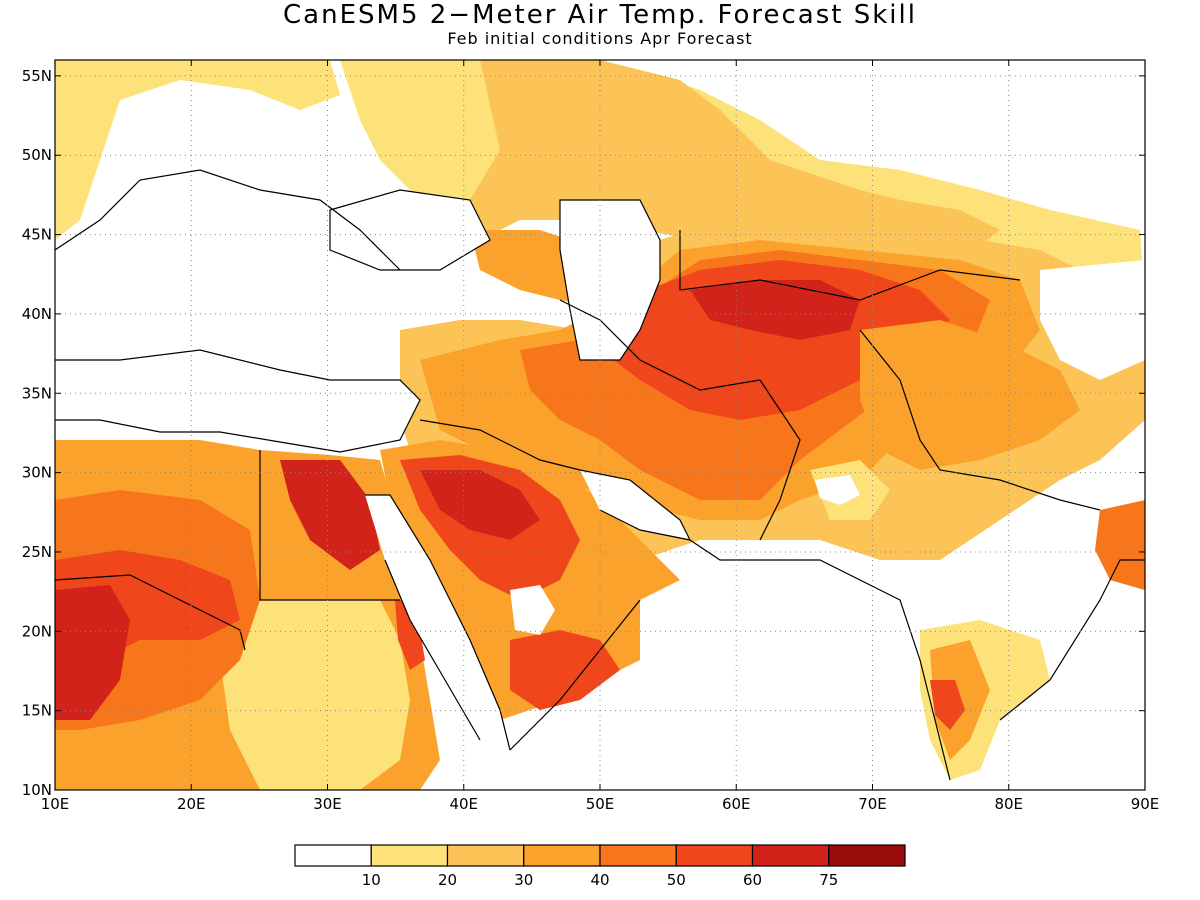  I want to click on region-yemen, so click(565, 670).